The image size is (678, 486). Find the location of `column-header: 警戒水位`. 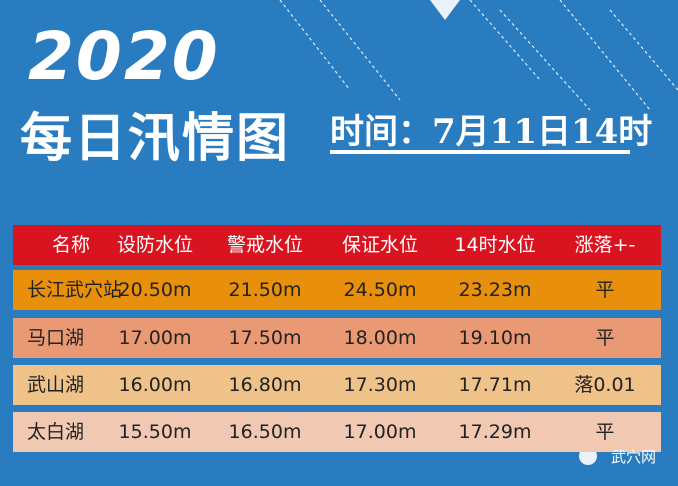

column-header: 警戒水位 is located at coordinates (265, 245).